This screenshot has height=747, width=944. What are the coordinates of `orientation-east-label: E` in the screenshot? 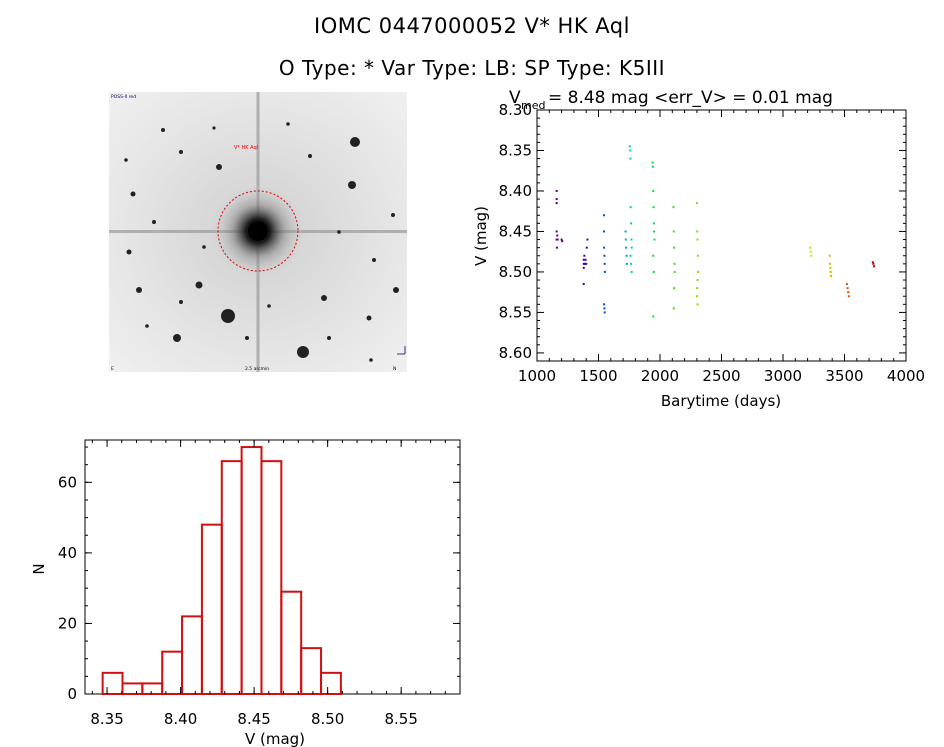 It's located at (112, 369).